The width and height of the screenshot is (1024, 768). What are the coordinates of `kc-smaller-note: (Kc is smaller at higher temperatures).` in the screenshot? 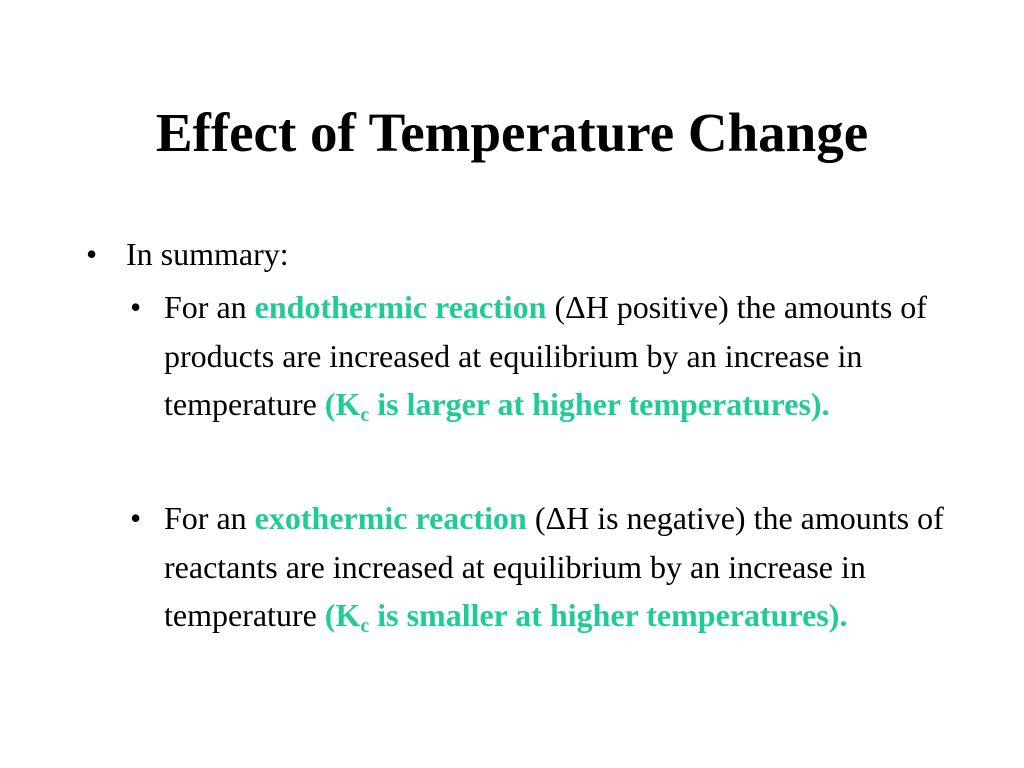 It's located at (586, 617).